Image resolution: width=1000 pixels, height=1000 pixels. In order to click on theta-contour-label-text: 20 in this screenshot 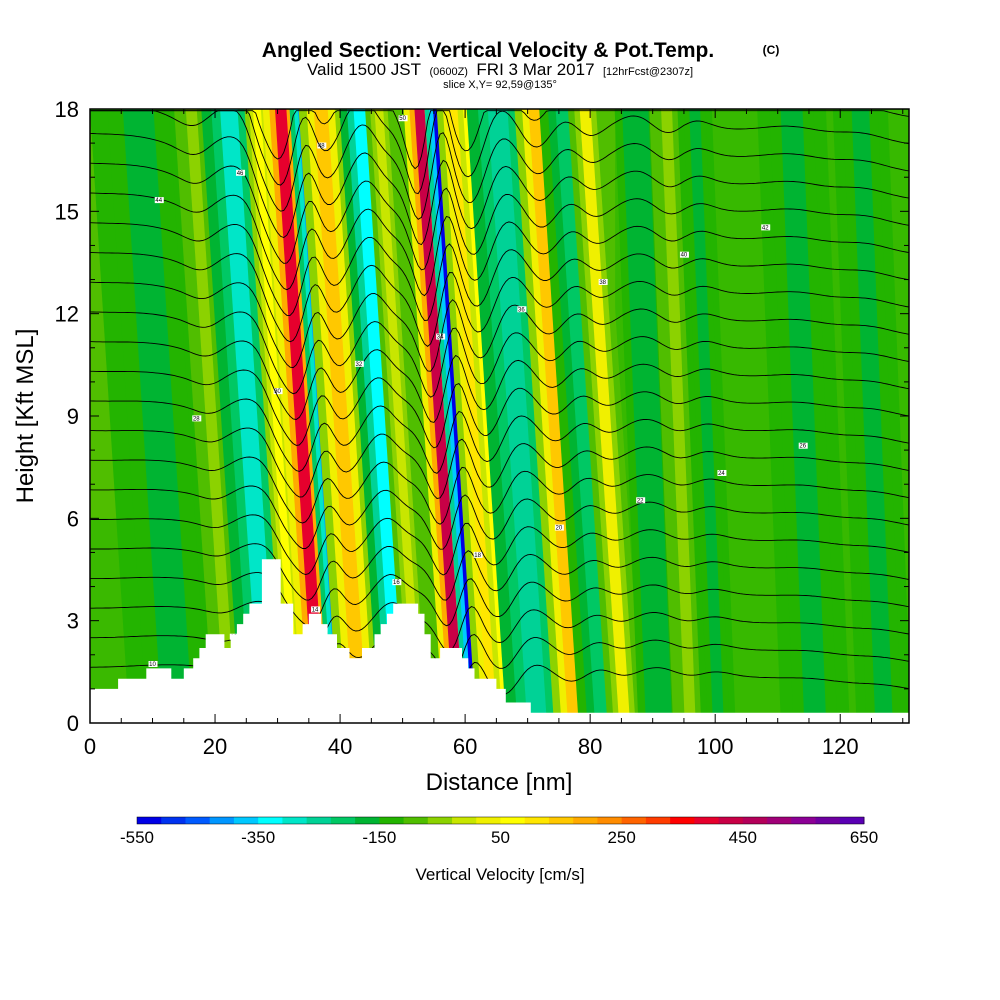, I will do `click(559, 529)`.